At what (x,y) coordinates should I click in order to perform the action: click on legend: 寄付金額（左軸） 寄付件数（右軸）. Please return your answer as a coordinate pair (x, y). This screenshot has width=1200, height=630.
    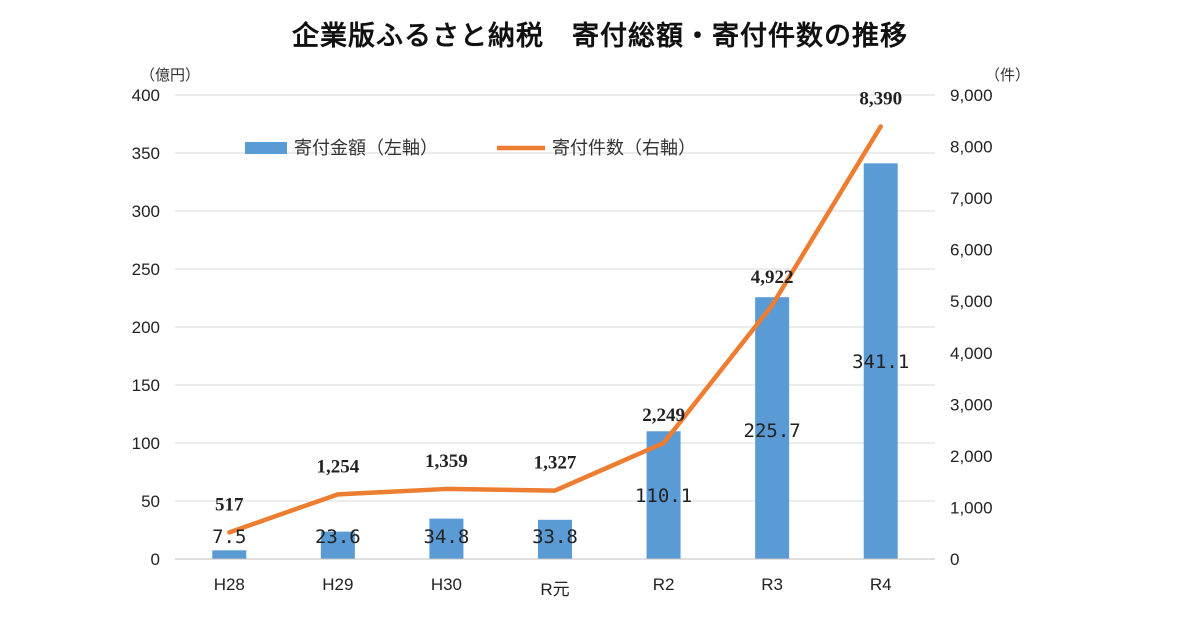
    Looking at the image, I should click on (470, 148).